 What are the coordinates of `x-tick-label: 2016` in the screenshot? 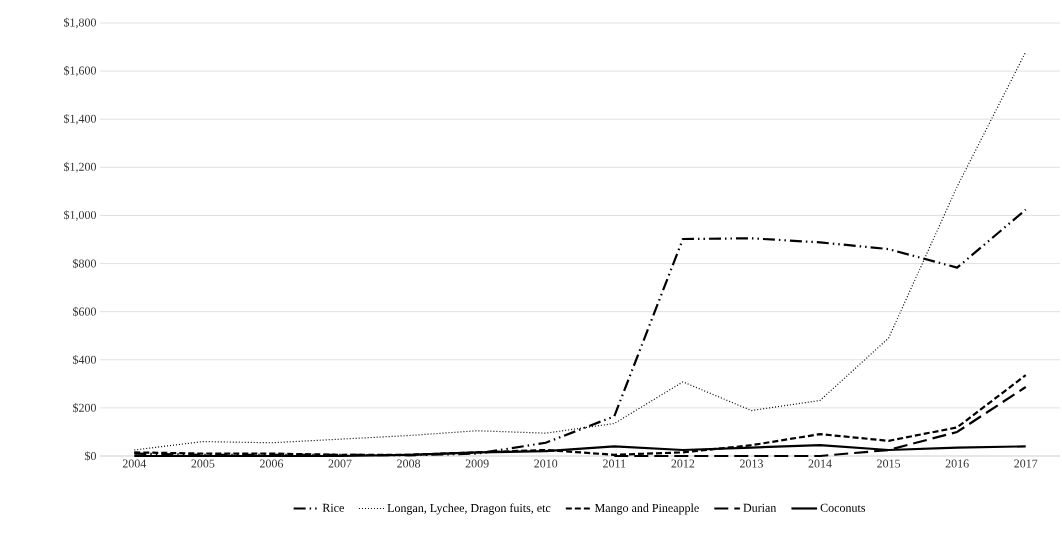 It's located at (957, 463).